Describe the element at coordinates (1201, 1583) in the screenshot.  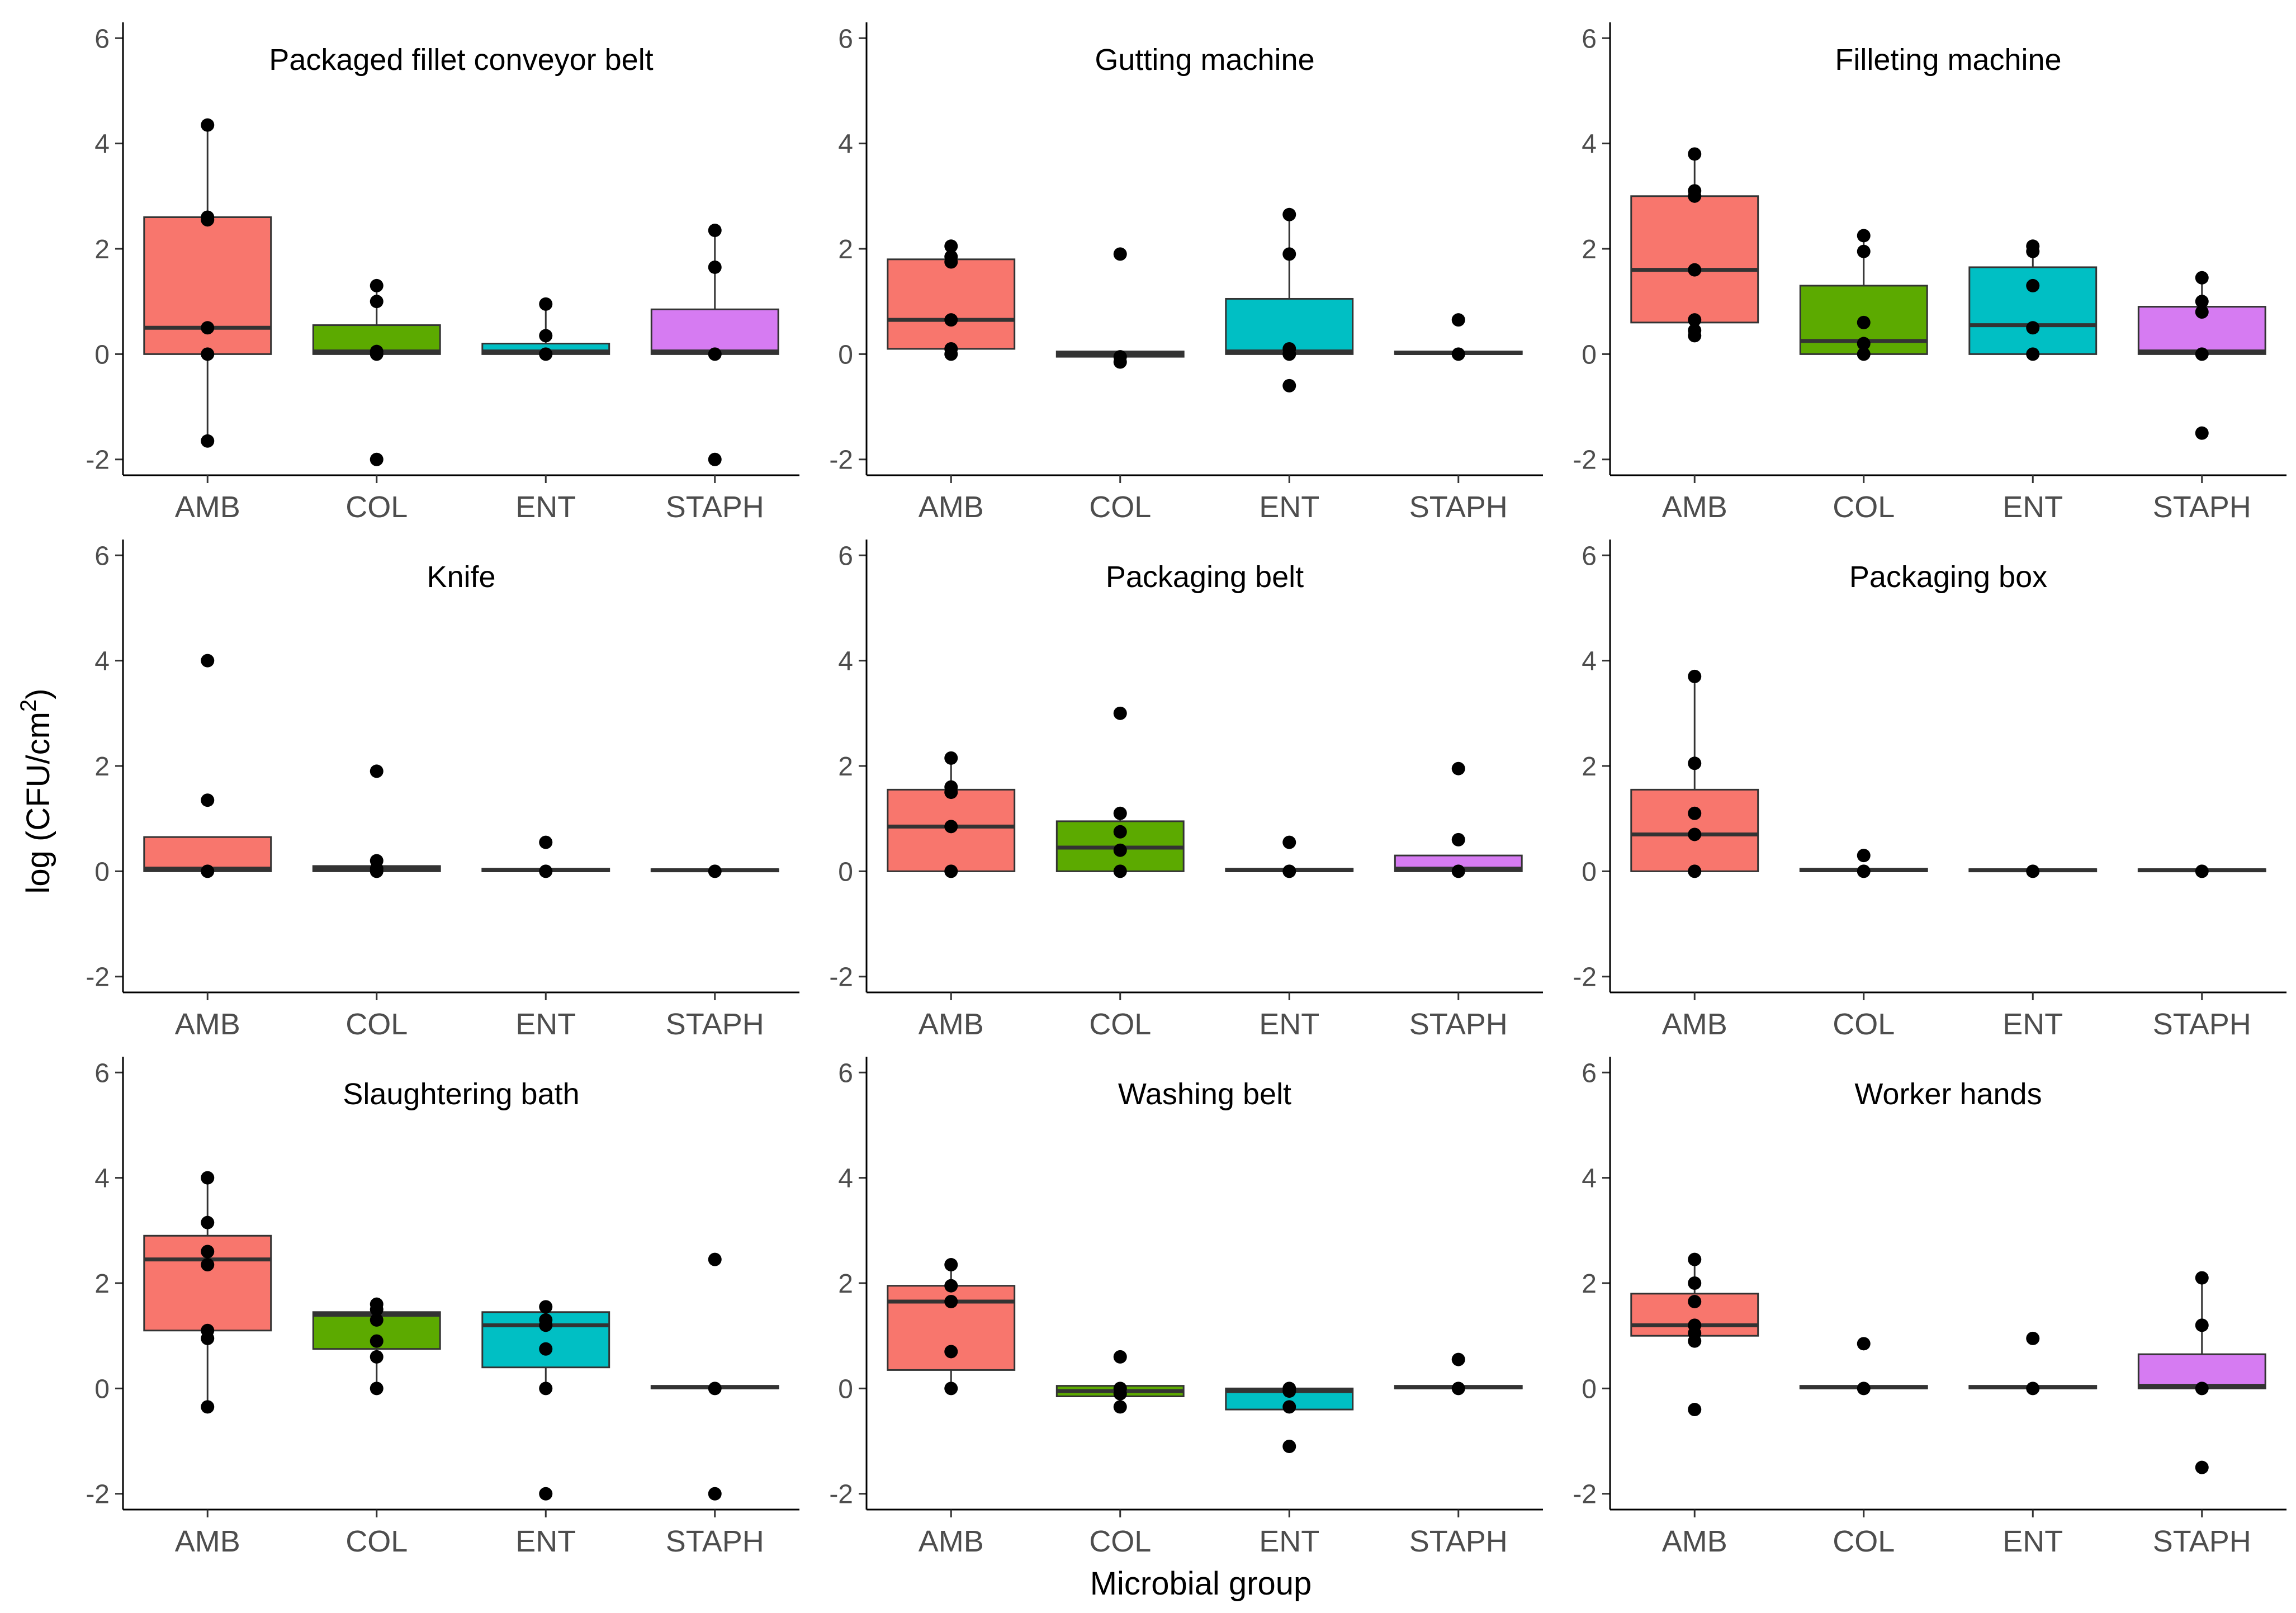
I see `x-axis-title: Microbial group` at that location.